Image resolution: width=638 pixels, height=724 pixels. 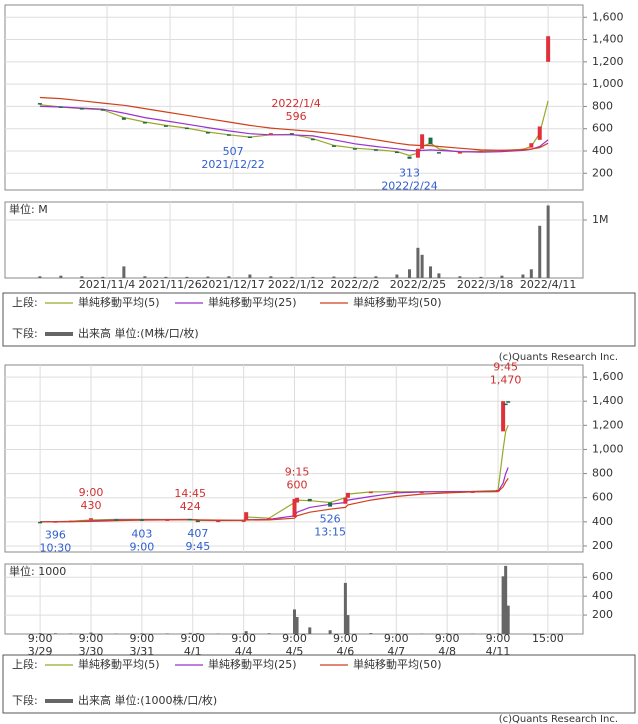 I want to click on x-tick-label: 2022/3/18, so click(x=485, y=284).